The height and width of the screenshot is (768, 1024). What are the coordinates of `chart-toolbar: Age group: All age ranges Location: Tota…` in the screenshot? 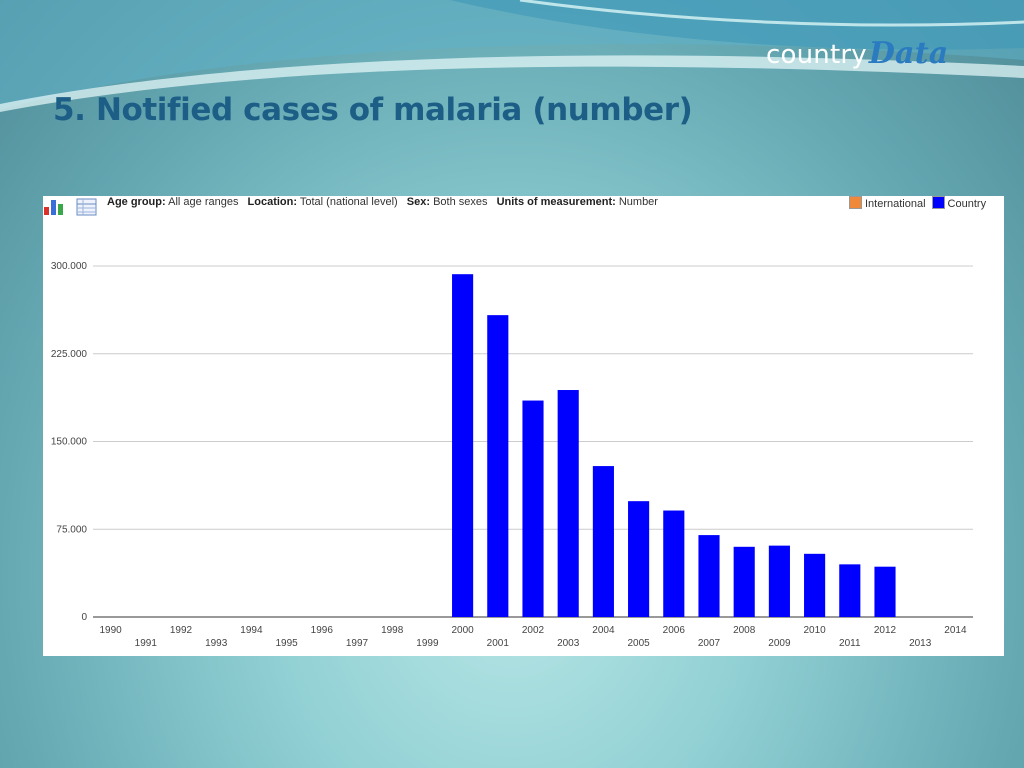 It's located at (443, 206).